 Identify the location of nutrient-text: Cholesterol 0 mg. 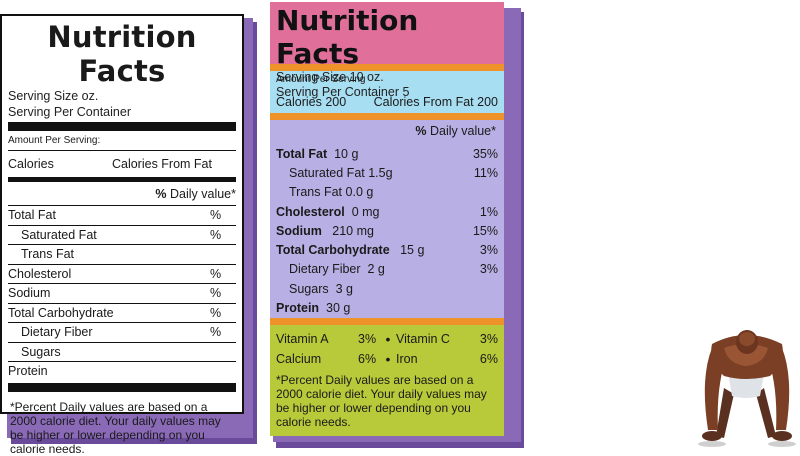
(328, 212).